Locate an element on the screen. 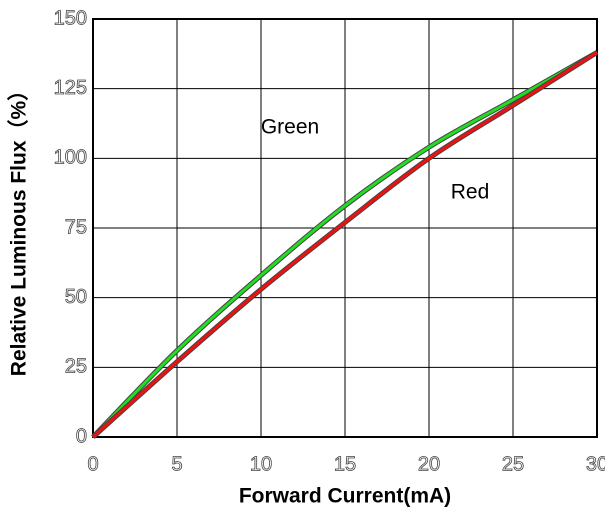 The width and height of the screenshot is (605, 515). y-tick-label: 100 is located at coordinates (70, 158).